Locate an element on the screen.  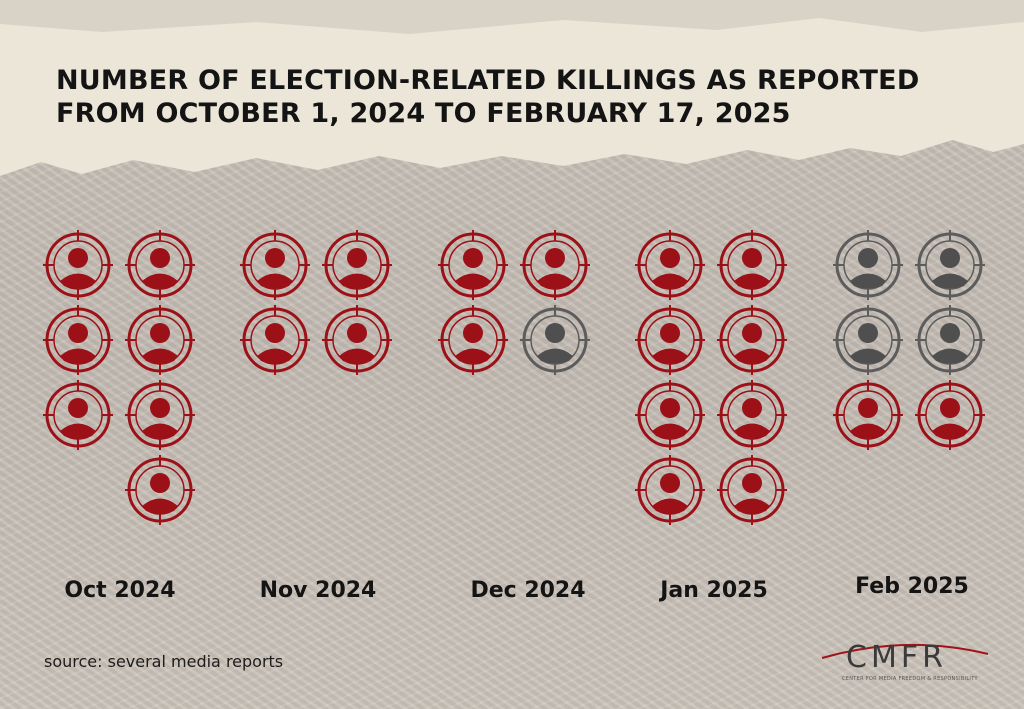
source-note: source: several media reports is located at coordinates (163, 661).